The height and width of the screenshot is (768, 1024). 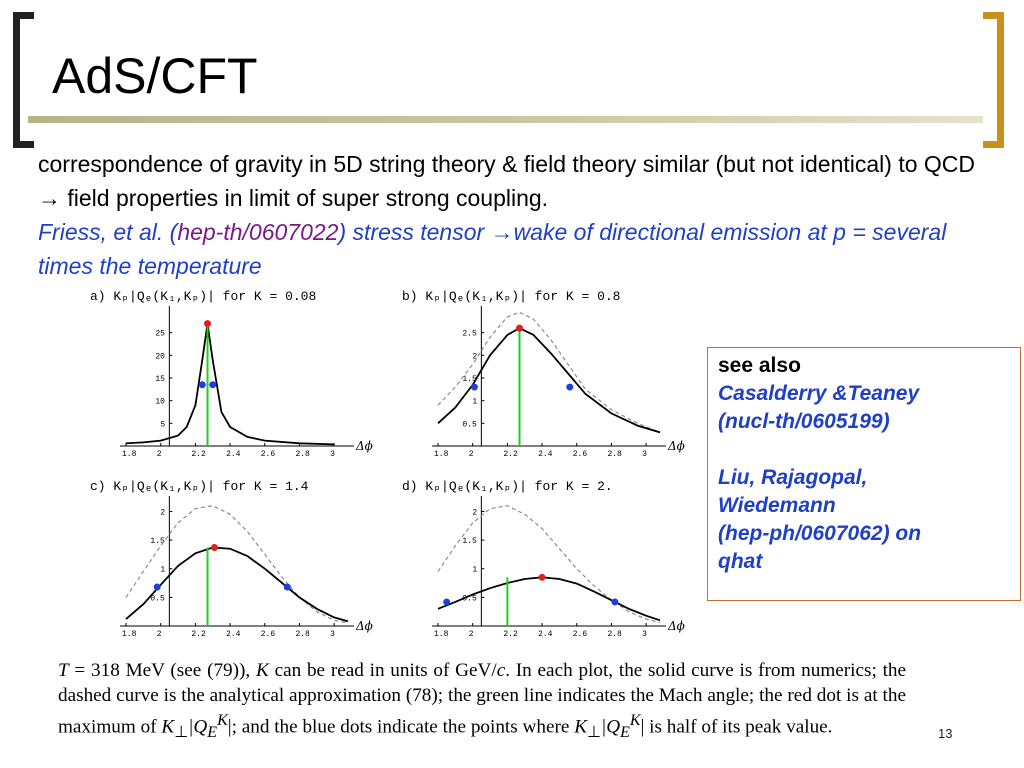 What do you see at coordinates (740, 561) in the screenshot?
I see `reference-2-line4: qhat` at bounding box center [740, 561].